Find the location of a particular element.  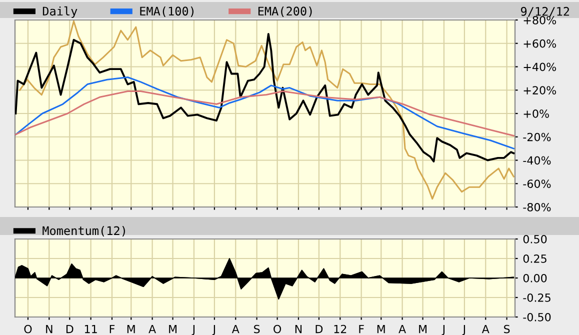

y-tick-label: -0.50 is located at coordinates (537, 317).